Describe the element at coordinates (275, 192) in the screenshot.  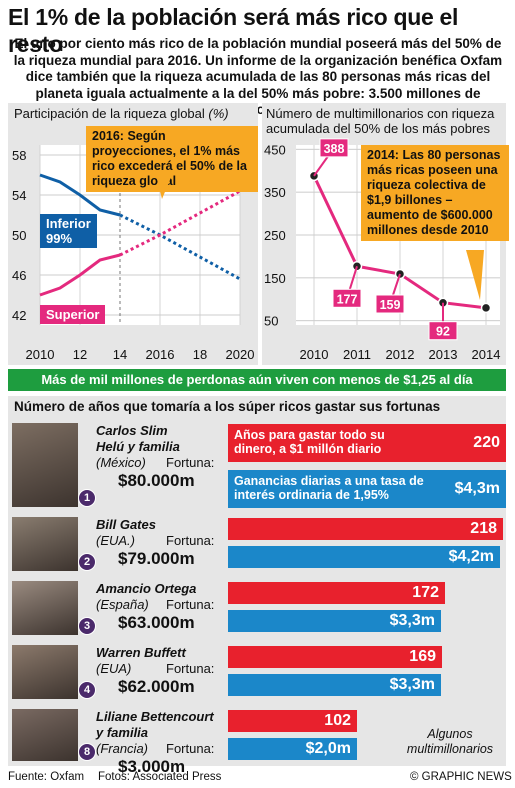
I see `y-tick-label: 350` at that location.